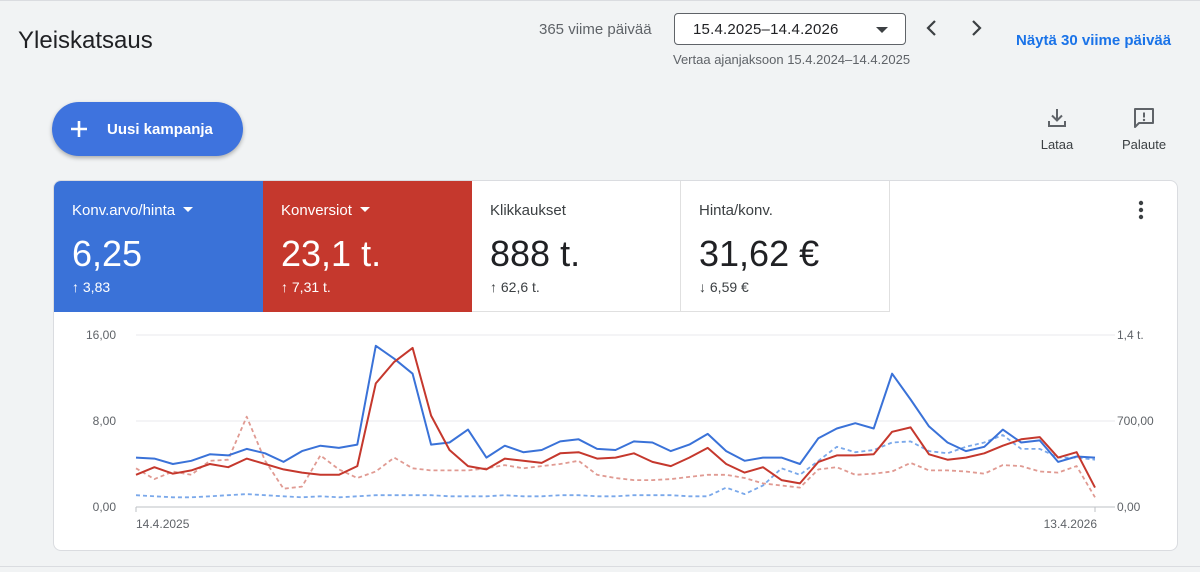  I want to click on metric-card-conversions: Konversiot 23,1 t. ↑ 7,31 t., so click(367, 246).